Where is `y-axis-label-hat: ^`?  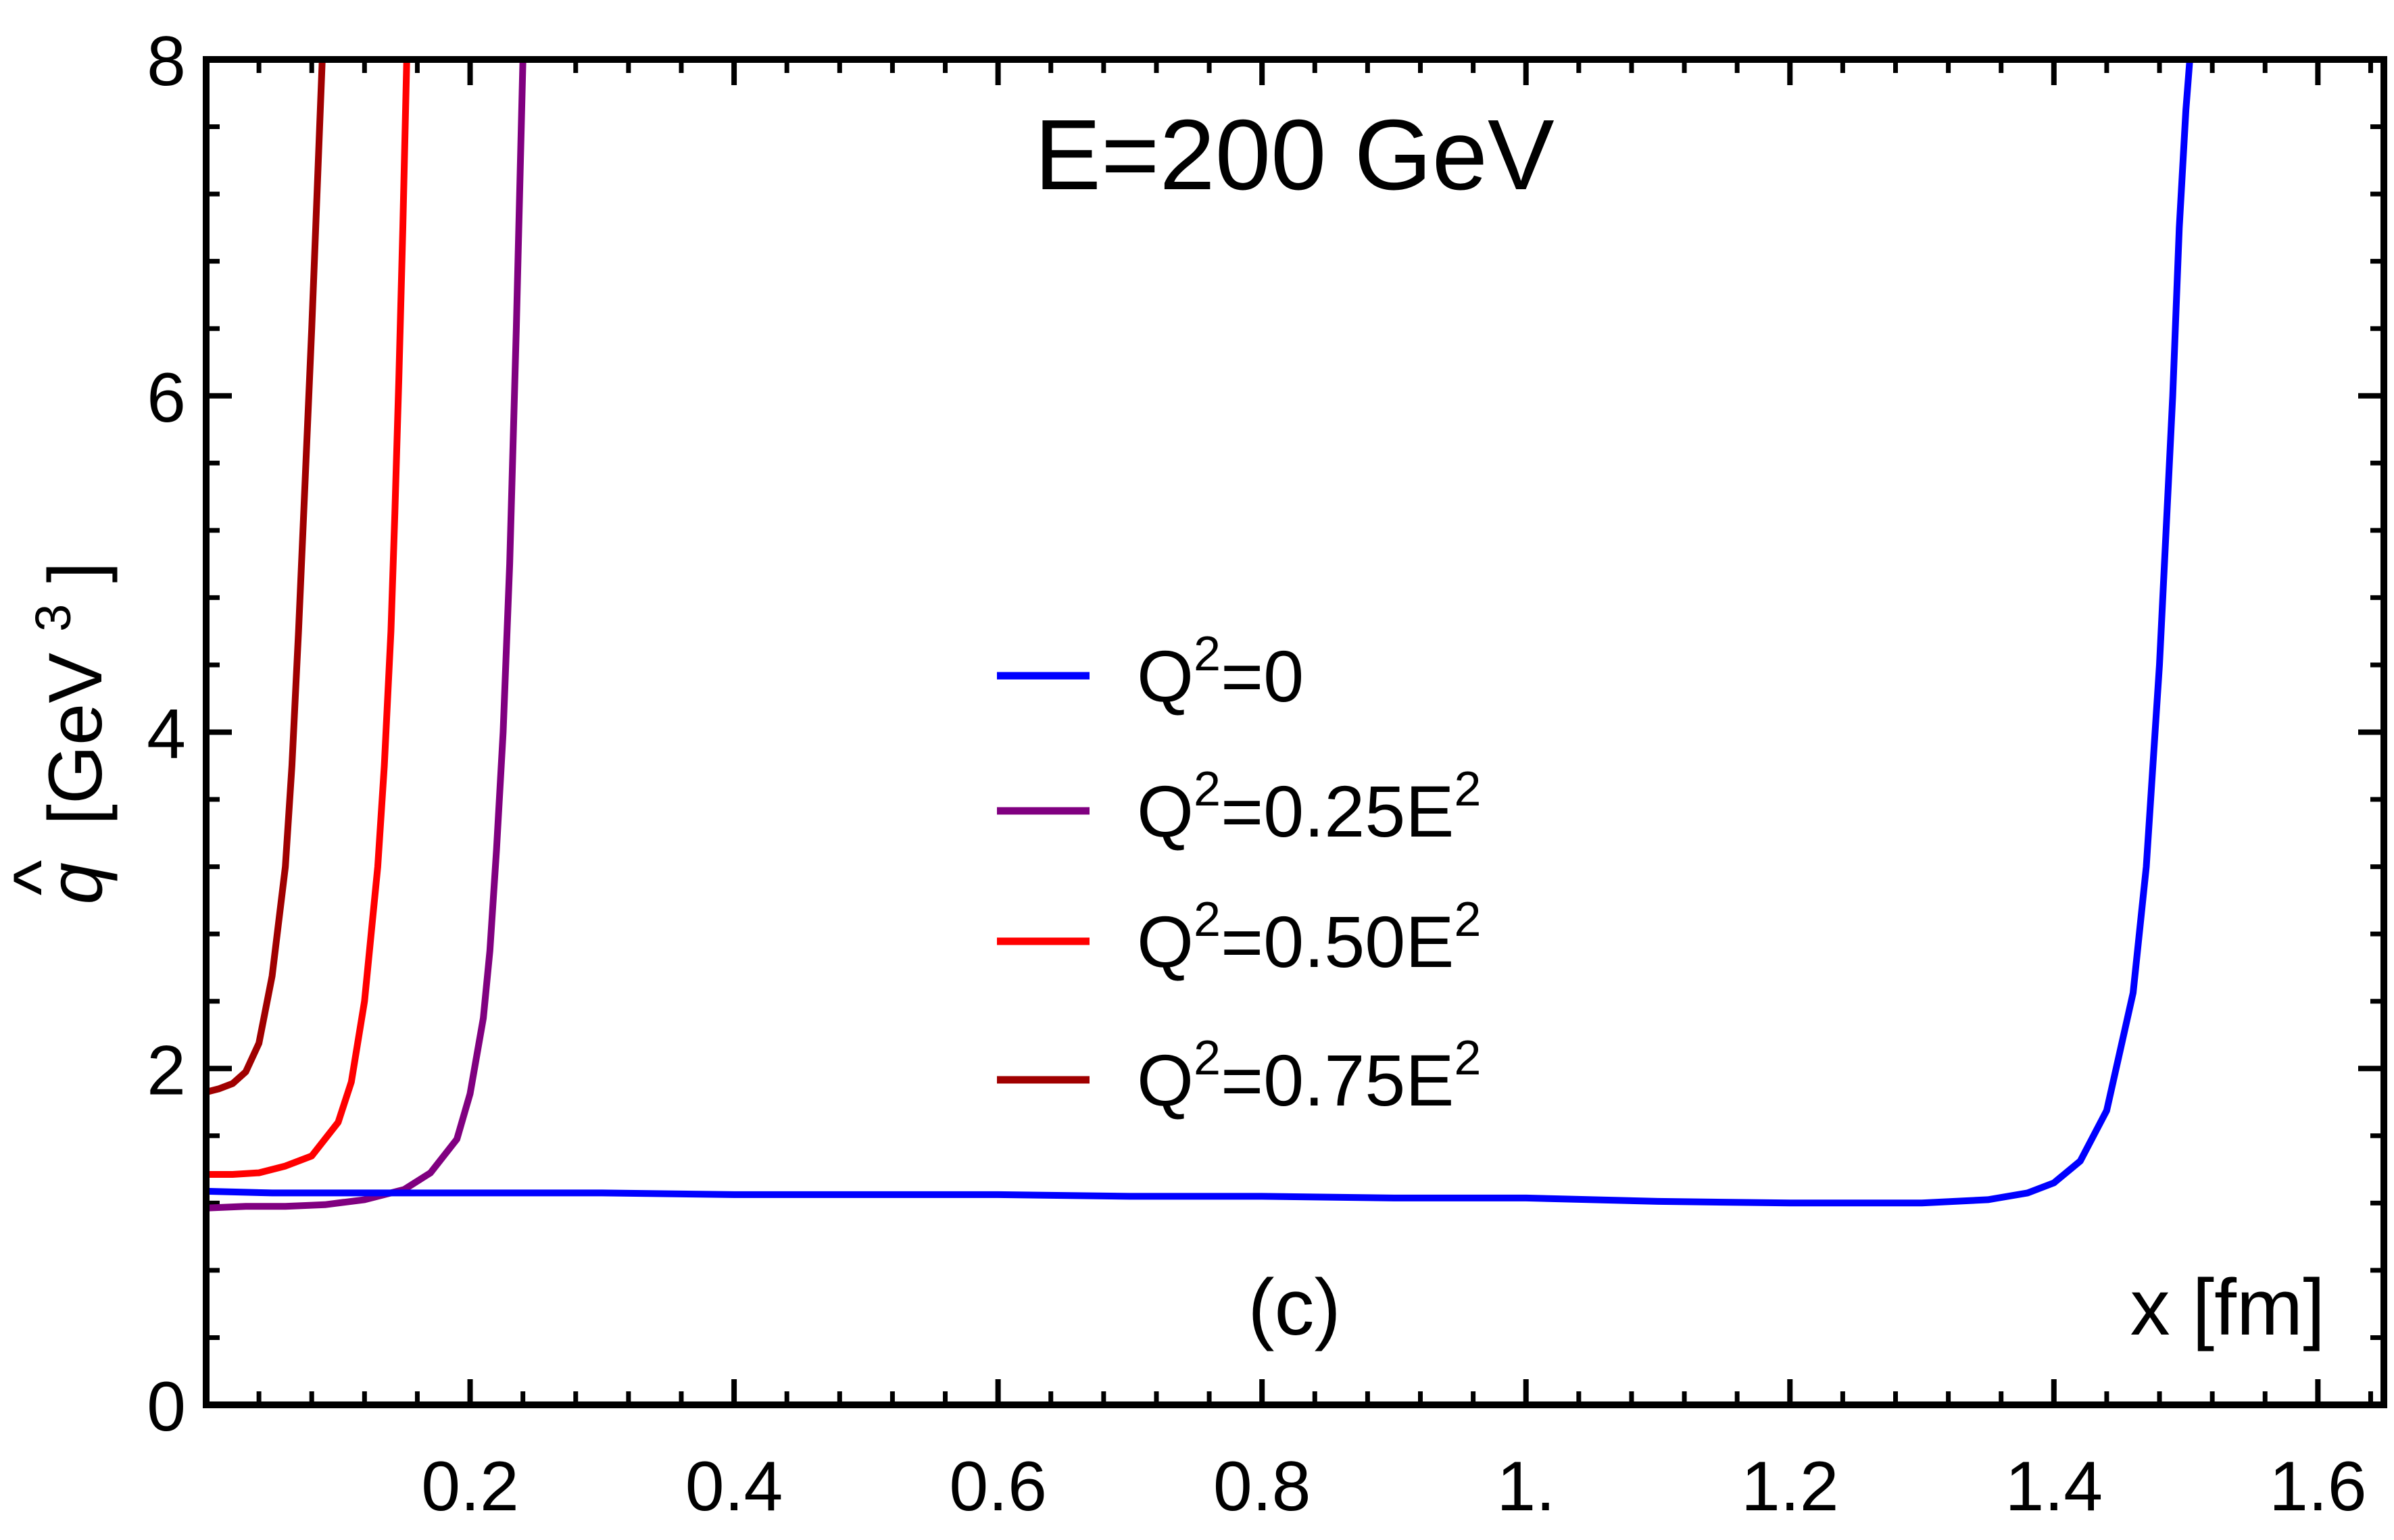
y-axis-label-hat: ^ is located at coordinates (41, 877).